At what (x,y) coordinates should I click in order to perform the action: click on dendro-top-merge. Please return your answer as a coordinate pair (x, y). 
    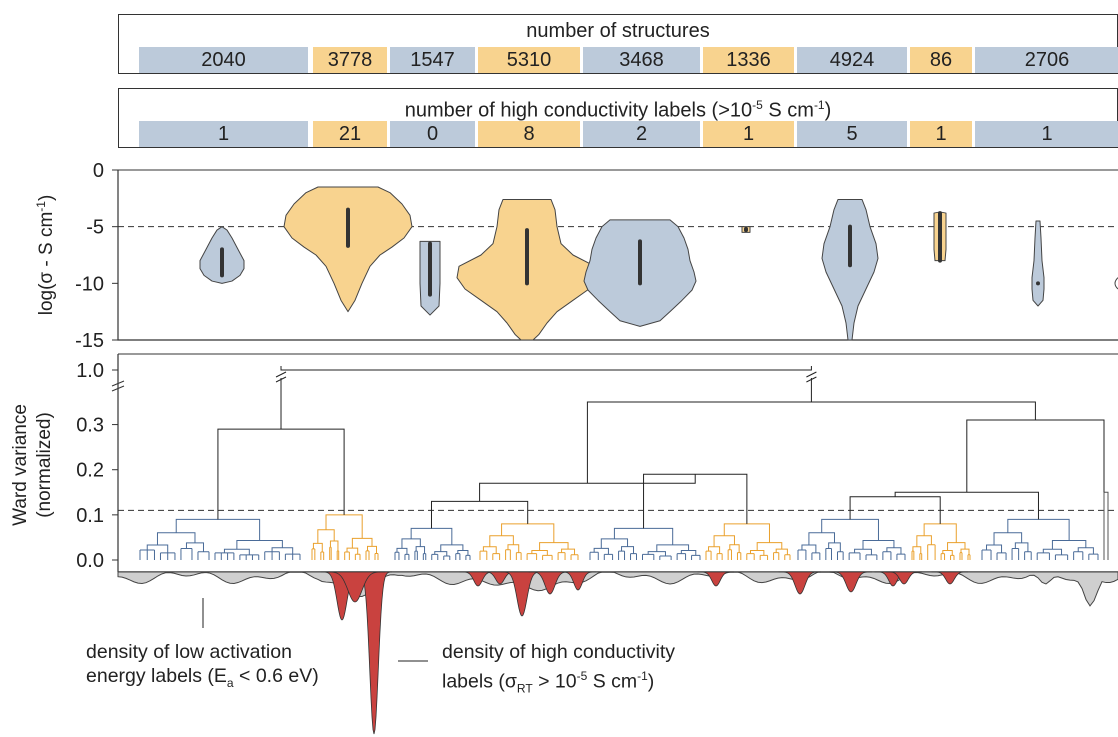
    Looking at the image, I should click on (546, 398).